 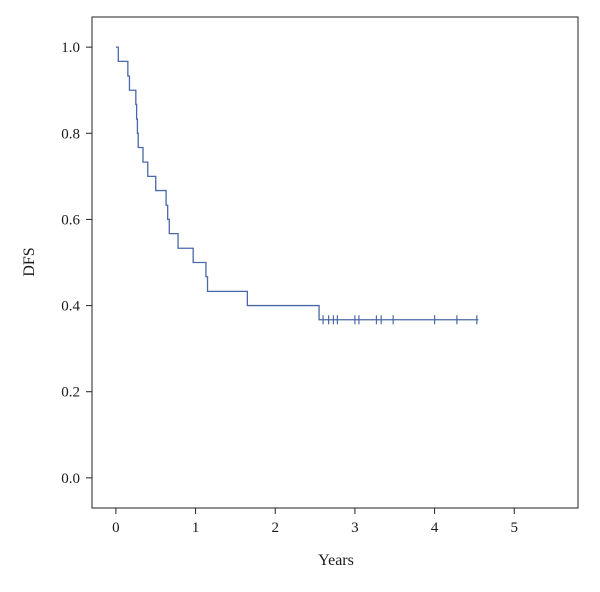 I want to click on x-tick-label: 1, so click(x=196, y=528).